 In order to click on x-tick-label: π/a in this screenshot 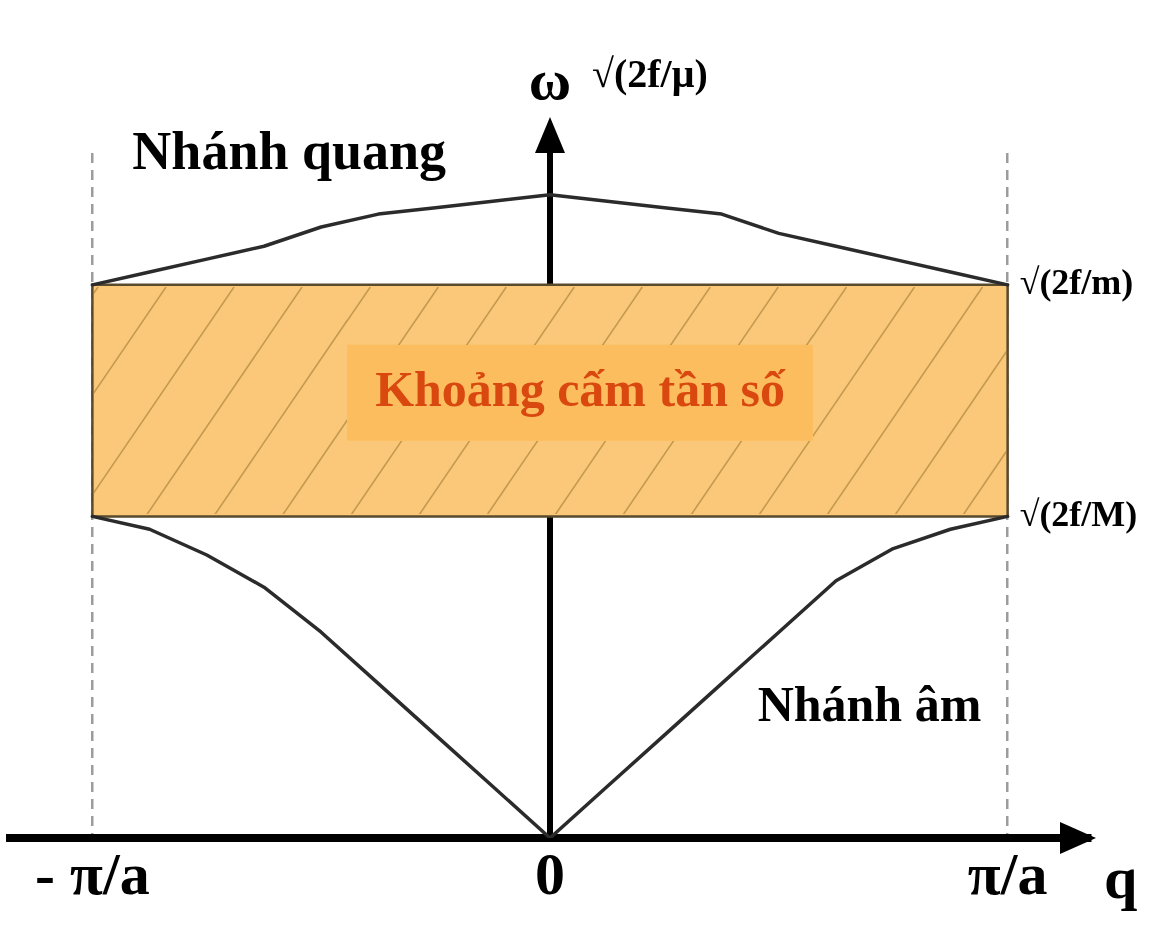, I will do `click(1007, 873)`.